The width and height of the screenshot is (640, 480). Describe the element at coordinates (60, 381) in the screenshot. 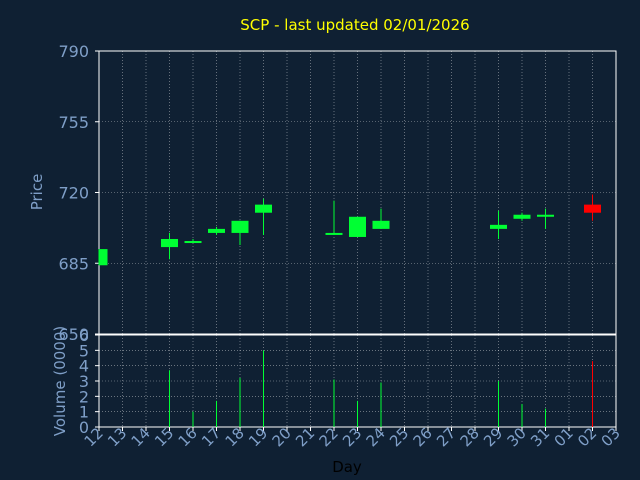

I see `volume-axis-label: Volume (0000)` at that location.